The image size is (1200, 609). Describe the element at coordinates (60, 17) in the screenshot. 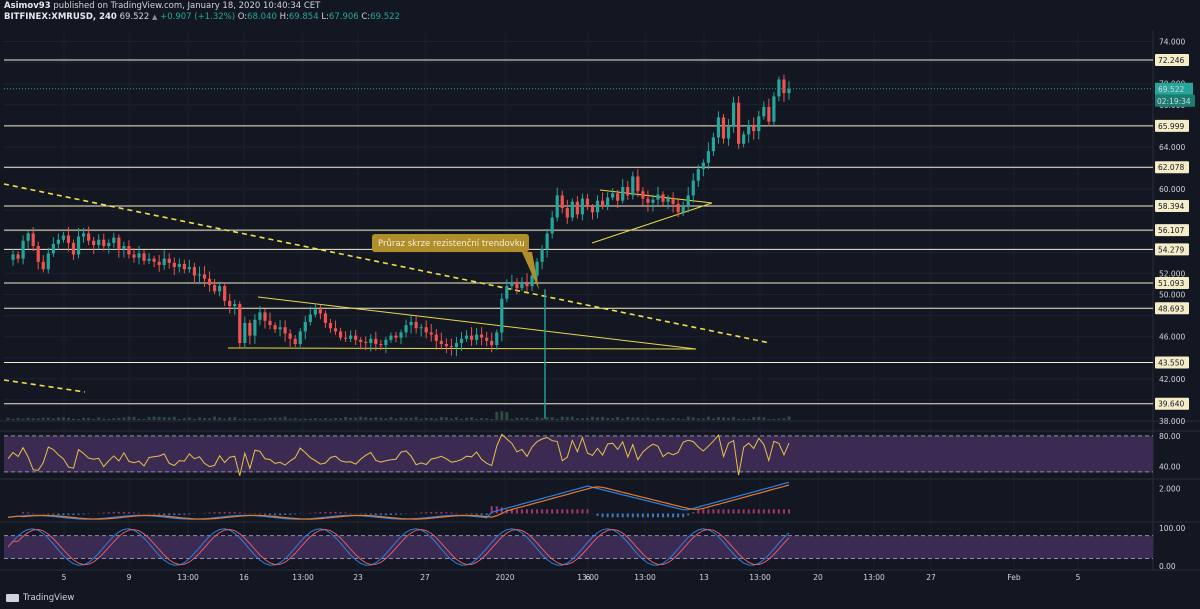

I see `symbol-label: BITFINEX:XMRUSD, 240` at that location.